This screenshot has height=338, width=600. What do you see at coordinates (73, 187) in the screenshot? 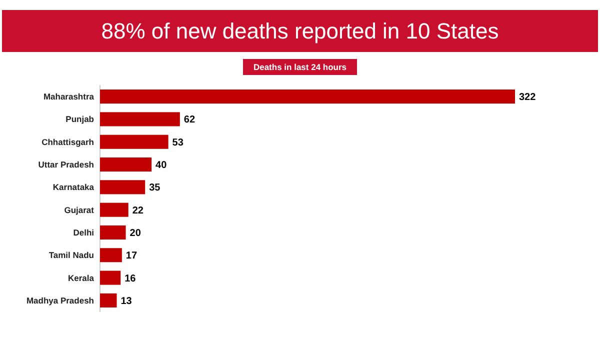
I see `y-tick-label: Karnataka` at bounding box center [73, 187].